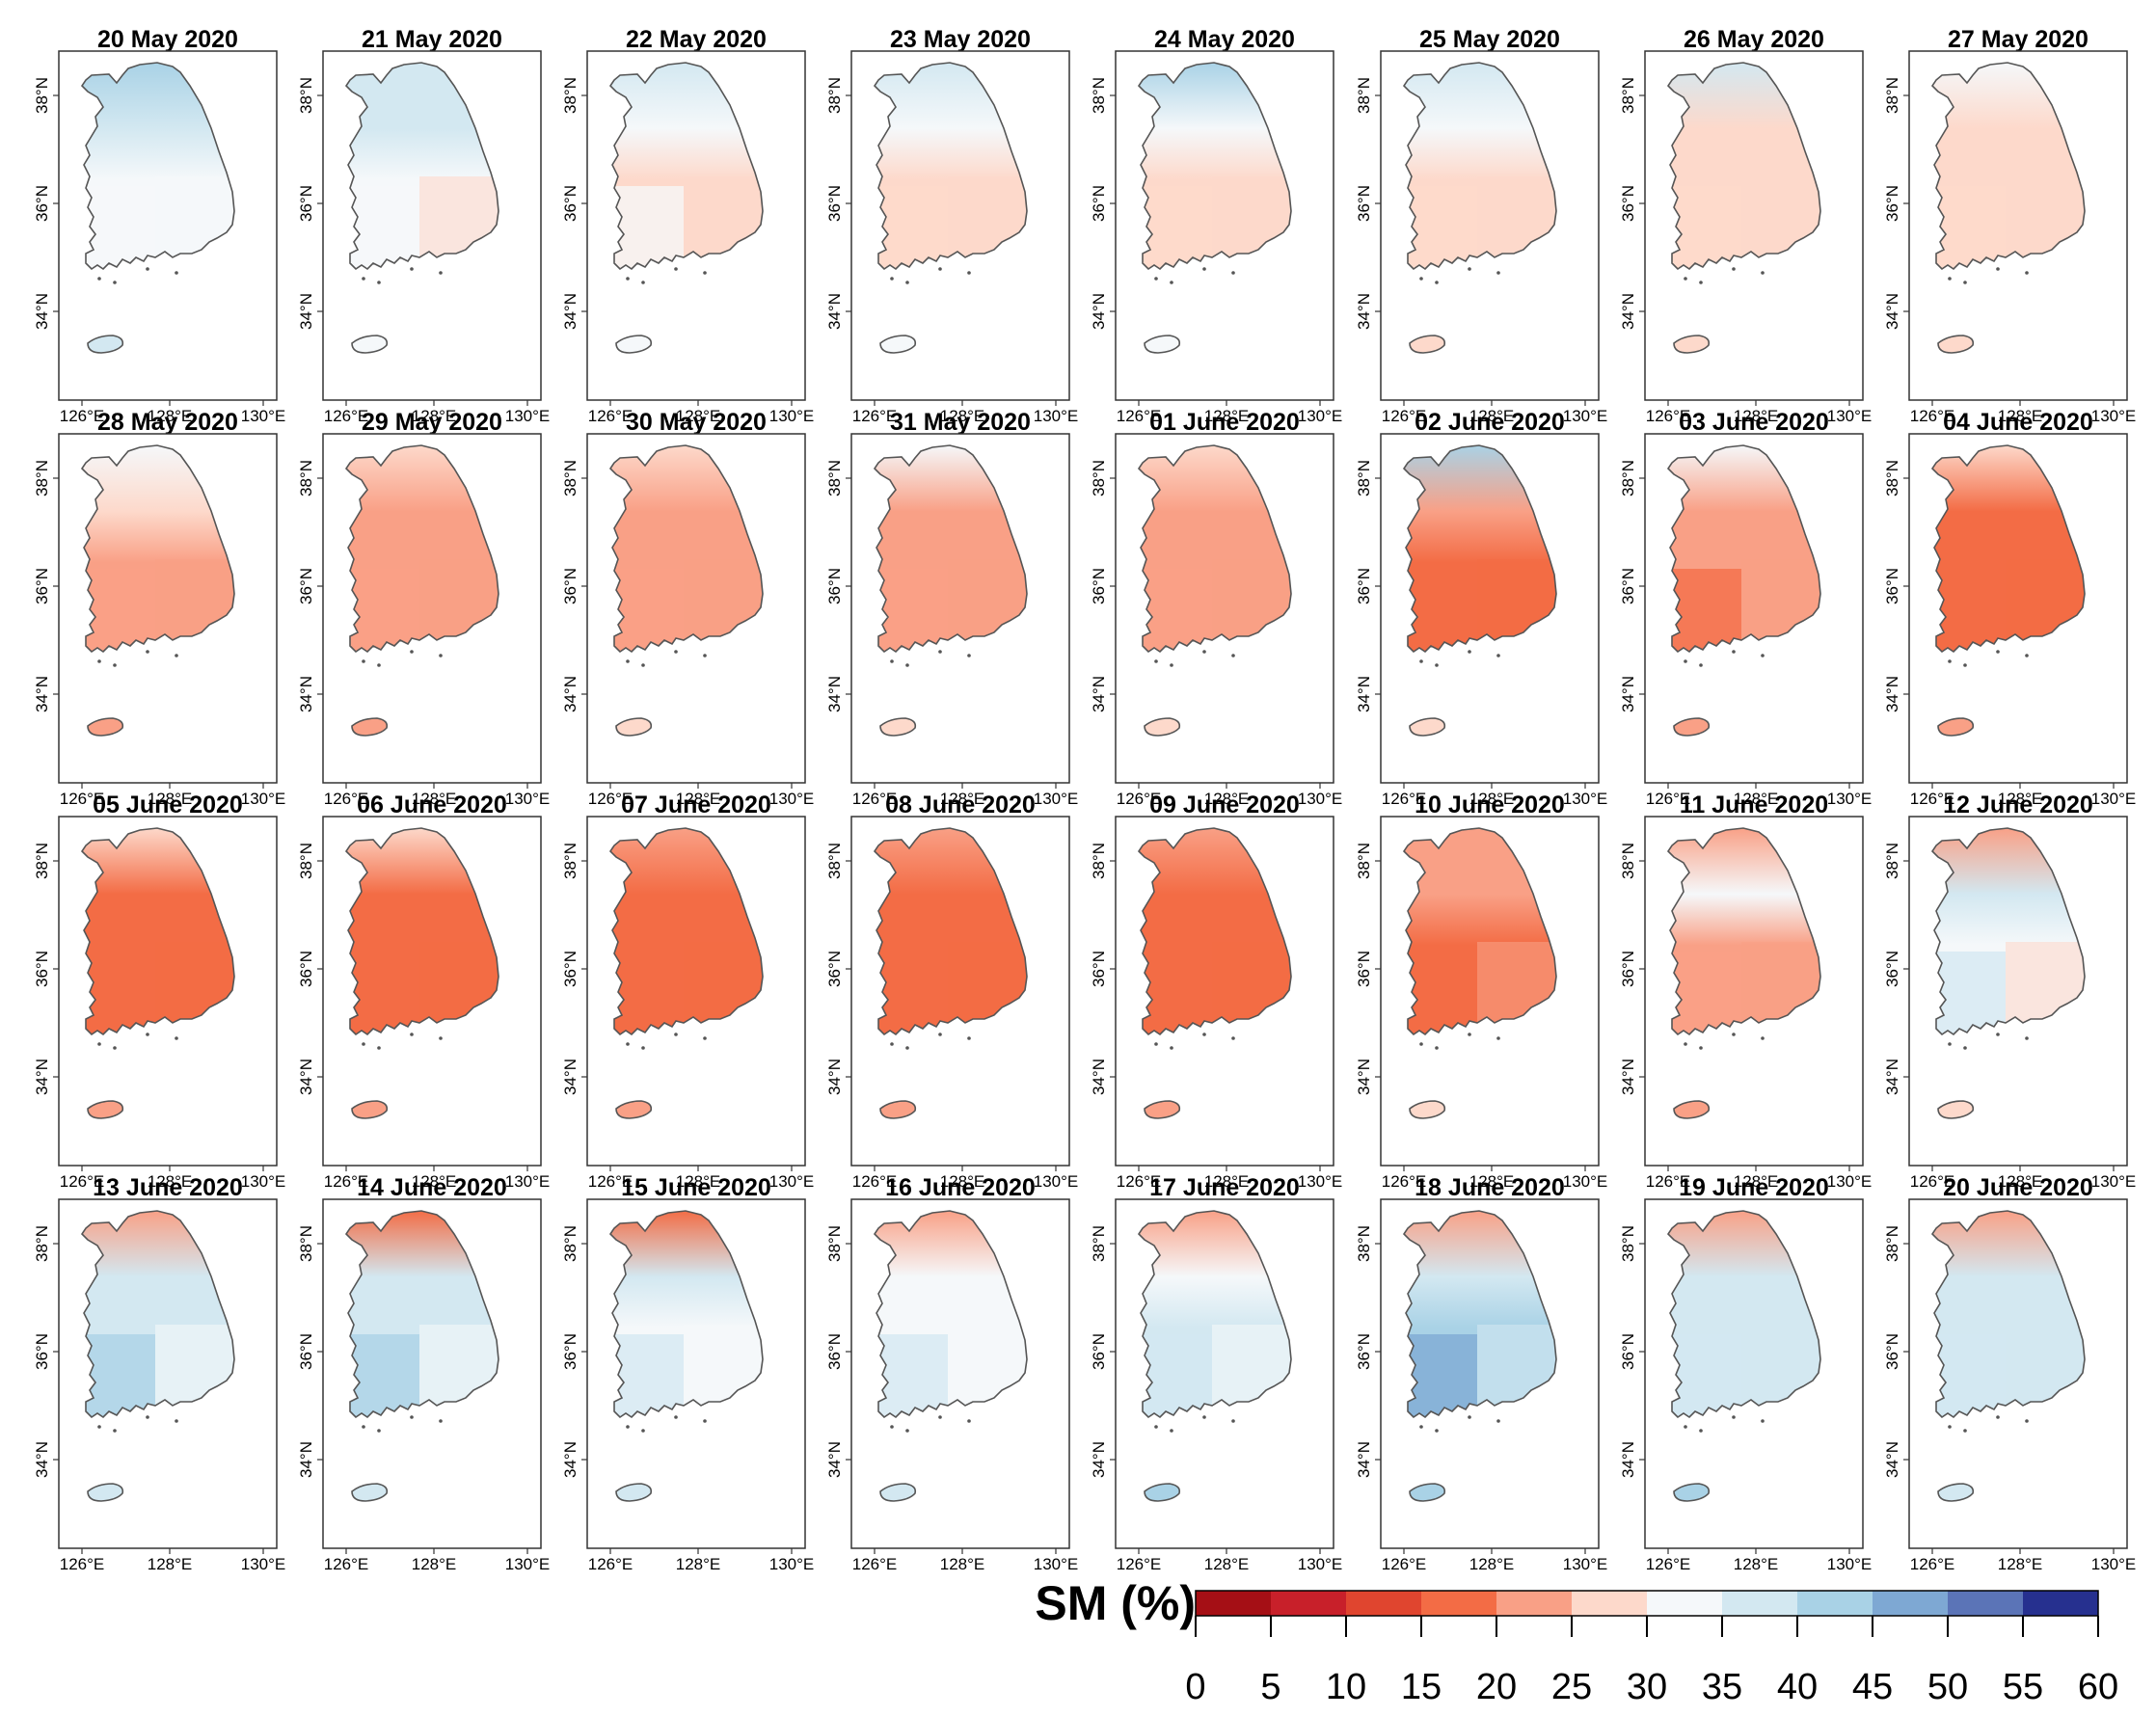  What do you see at coordinates (2009, 226) in the screenshot?
I see `map-panel: 27 May 2020 126°E 128°E 130°E 38°N 36°N 34°N` at bounding box center [2009, 226].